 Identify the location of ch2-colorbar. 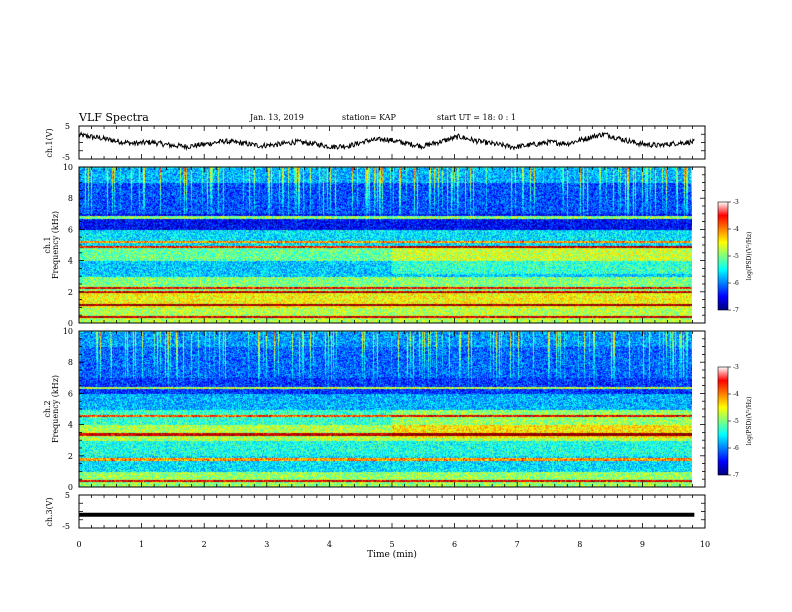
(723, 421).